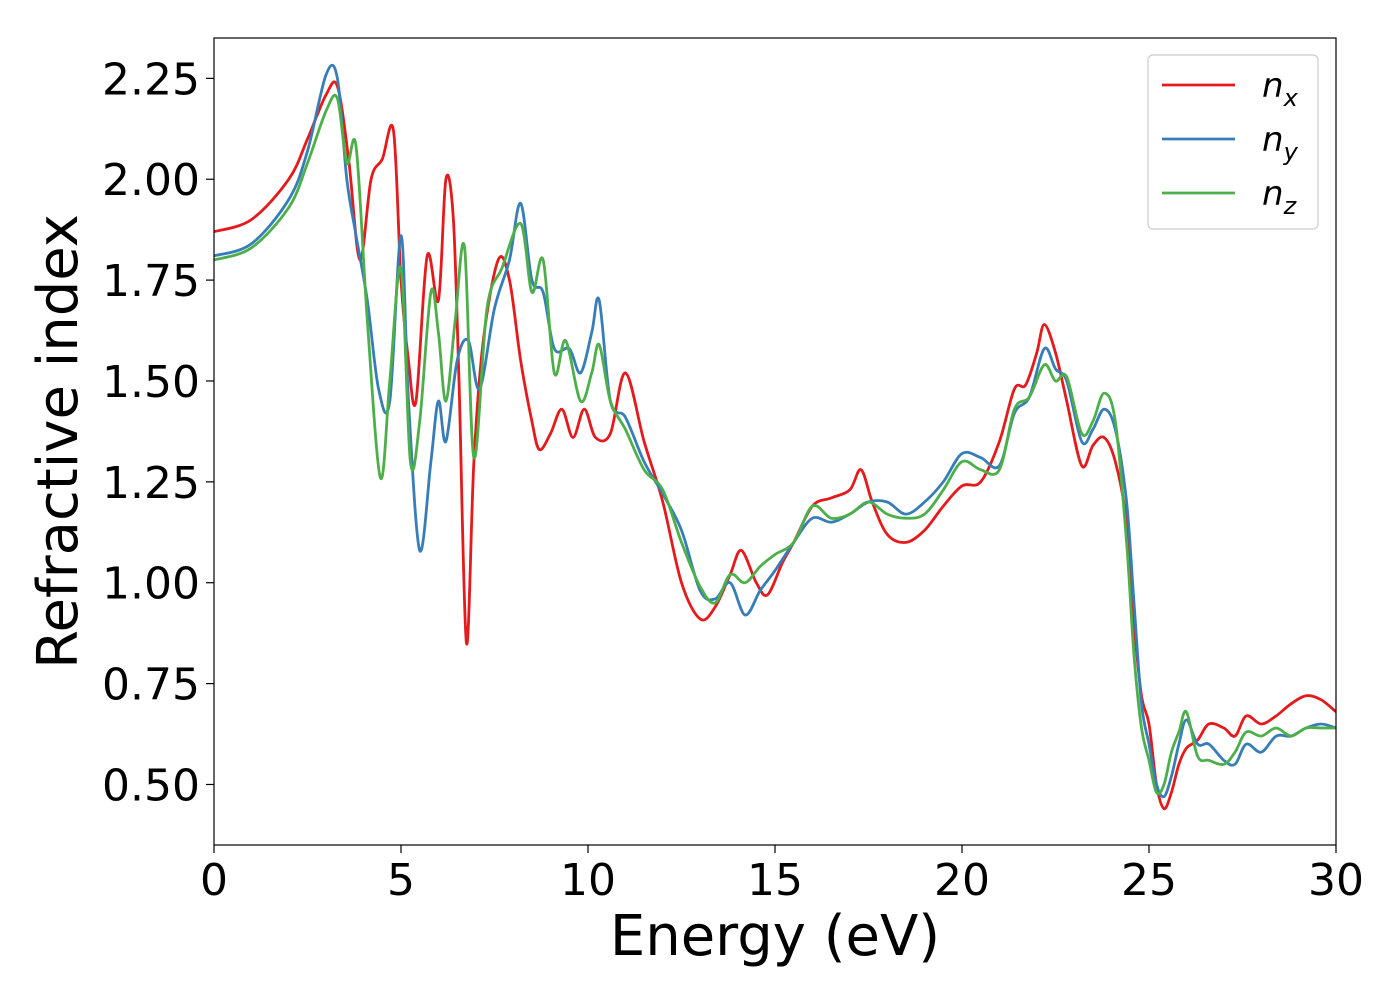 This screenshot has height=1000, width=1400. Describe the element at coordinates (58, 441) in the screenshot. I see `y-axis-title: Refractive index` at that location.